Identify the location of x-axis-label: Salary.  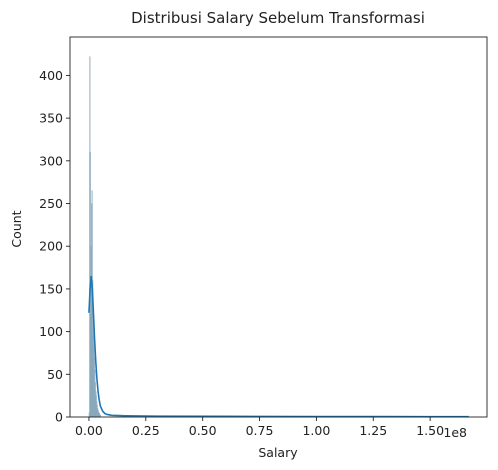
(278, 452).